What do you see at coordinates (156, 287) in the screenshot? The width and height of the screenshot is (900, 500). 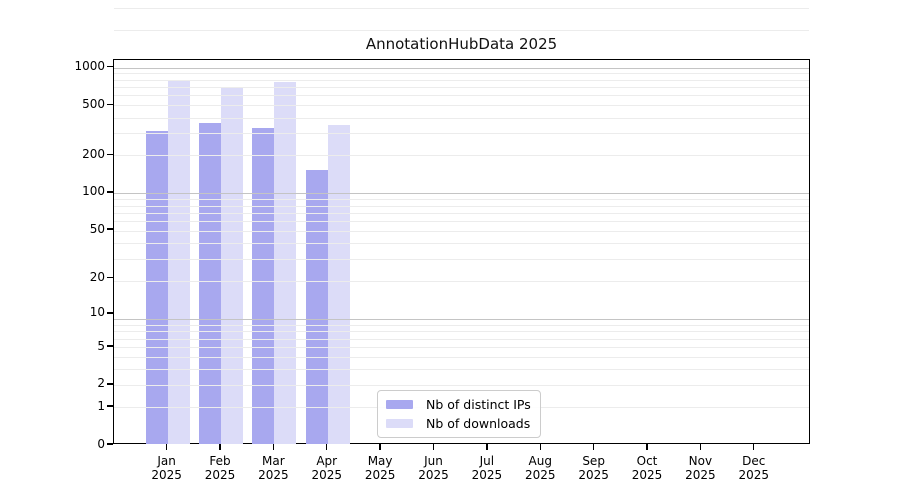 I see `bar-distinct-ips-jan` at bounding box center [156, 287].